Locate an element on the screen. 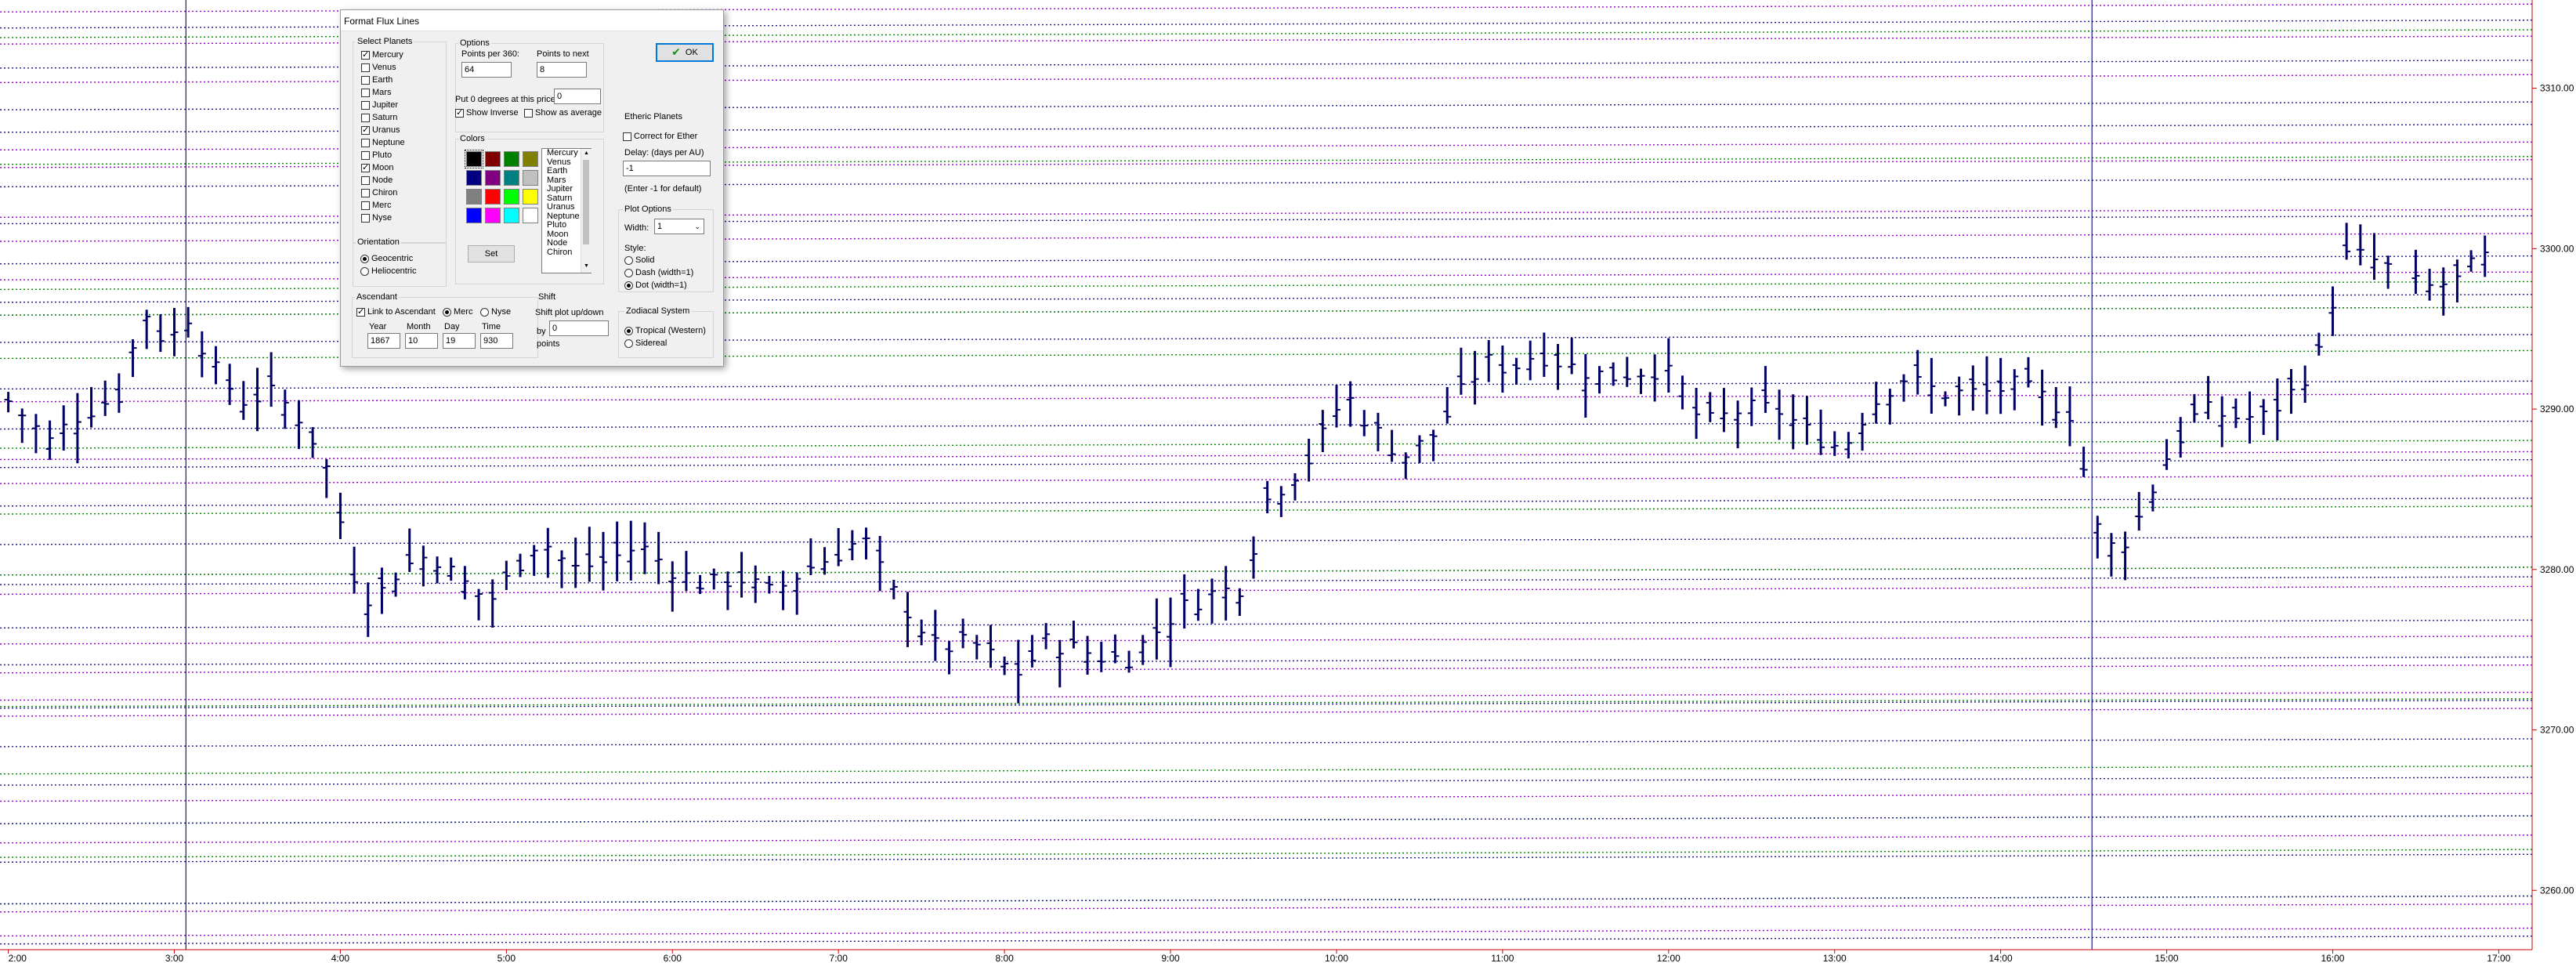  merc-radio-dot is located at coordinates (447, 312).